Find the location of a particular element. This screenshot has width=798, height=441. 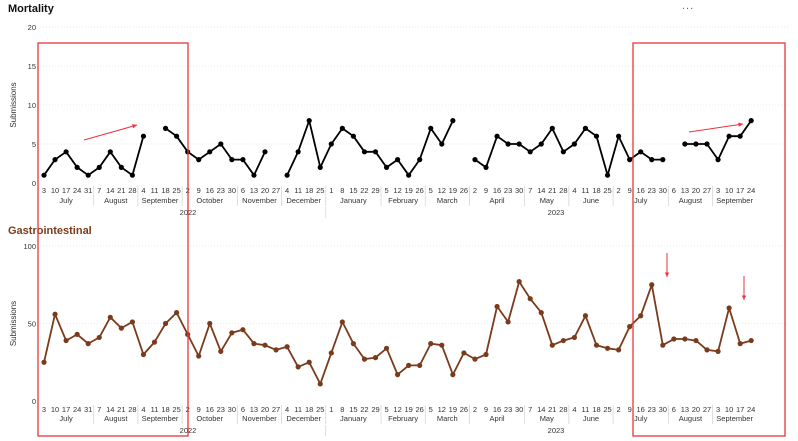

x-tick-label: 3 is located at coordinates (44, 409).